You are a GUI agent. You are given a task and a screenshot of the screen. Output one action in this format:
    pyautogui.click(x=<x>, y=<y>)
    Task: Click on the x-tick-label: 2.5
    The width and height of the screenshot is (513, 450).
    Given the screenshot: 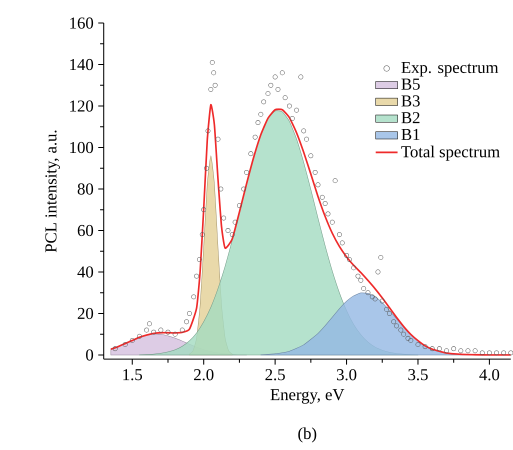 What is the action you would take?
    pyautogui.click(x=275, y=374)
    